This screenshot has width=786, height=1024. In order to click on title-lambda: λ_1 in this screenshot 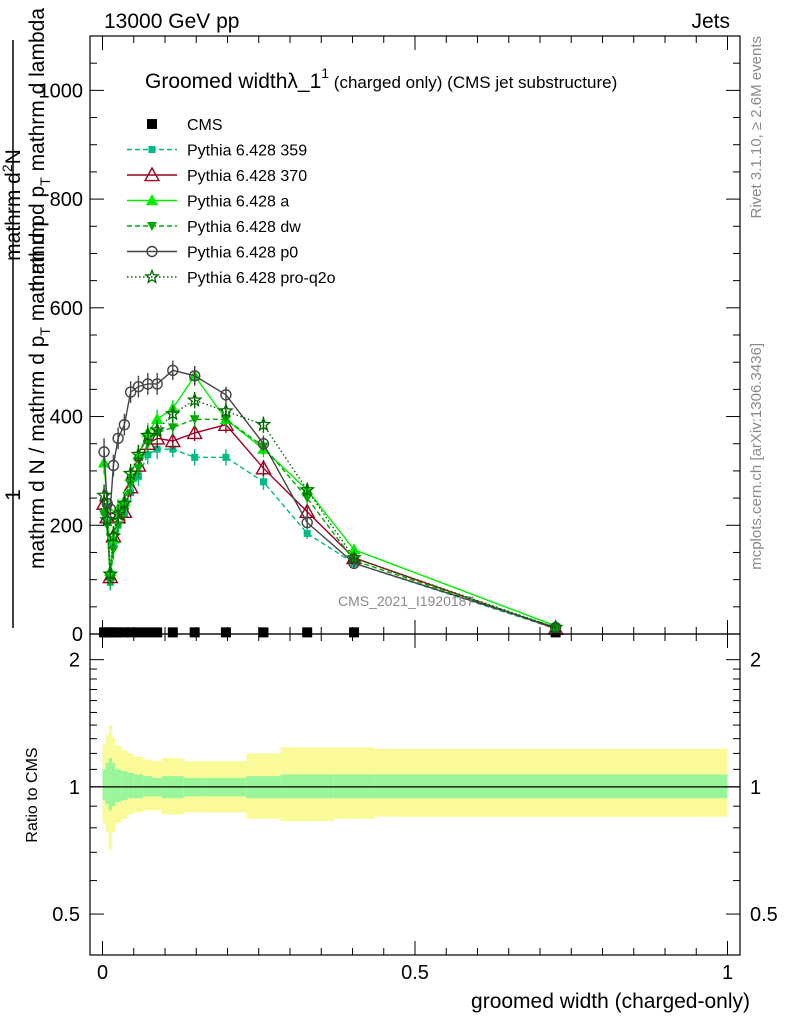, I will do `click(304, 81)`.